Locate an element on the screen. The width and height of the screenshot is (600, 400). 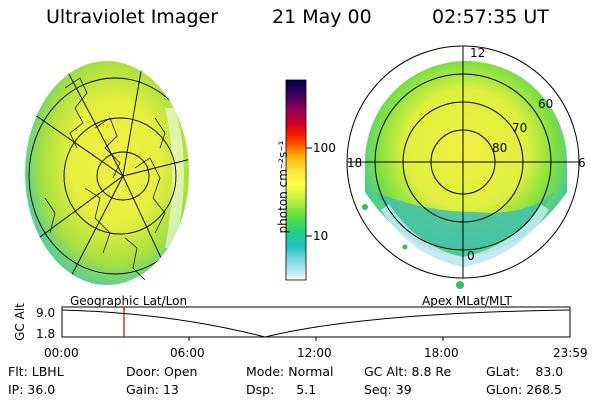
gc-alt-info: GC Alt: 8.8 Re is located at coordinates (408, 371).